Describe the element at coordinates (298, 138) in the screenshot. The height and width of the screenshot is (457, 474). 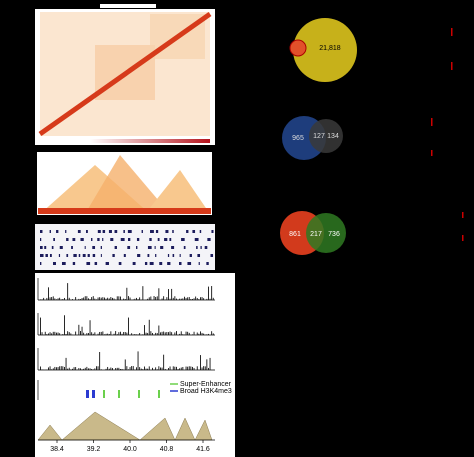
I see `venn-label: 965` at that location.